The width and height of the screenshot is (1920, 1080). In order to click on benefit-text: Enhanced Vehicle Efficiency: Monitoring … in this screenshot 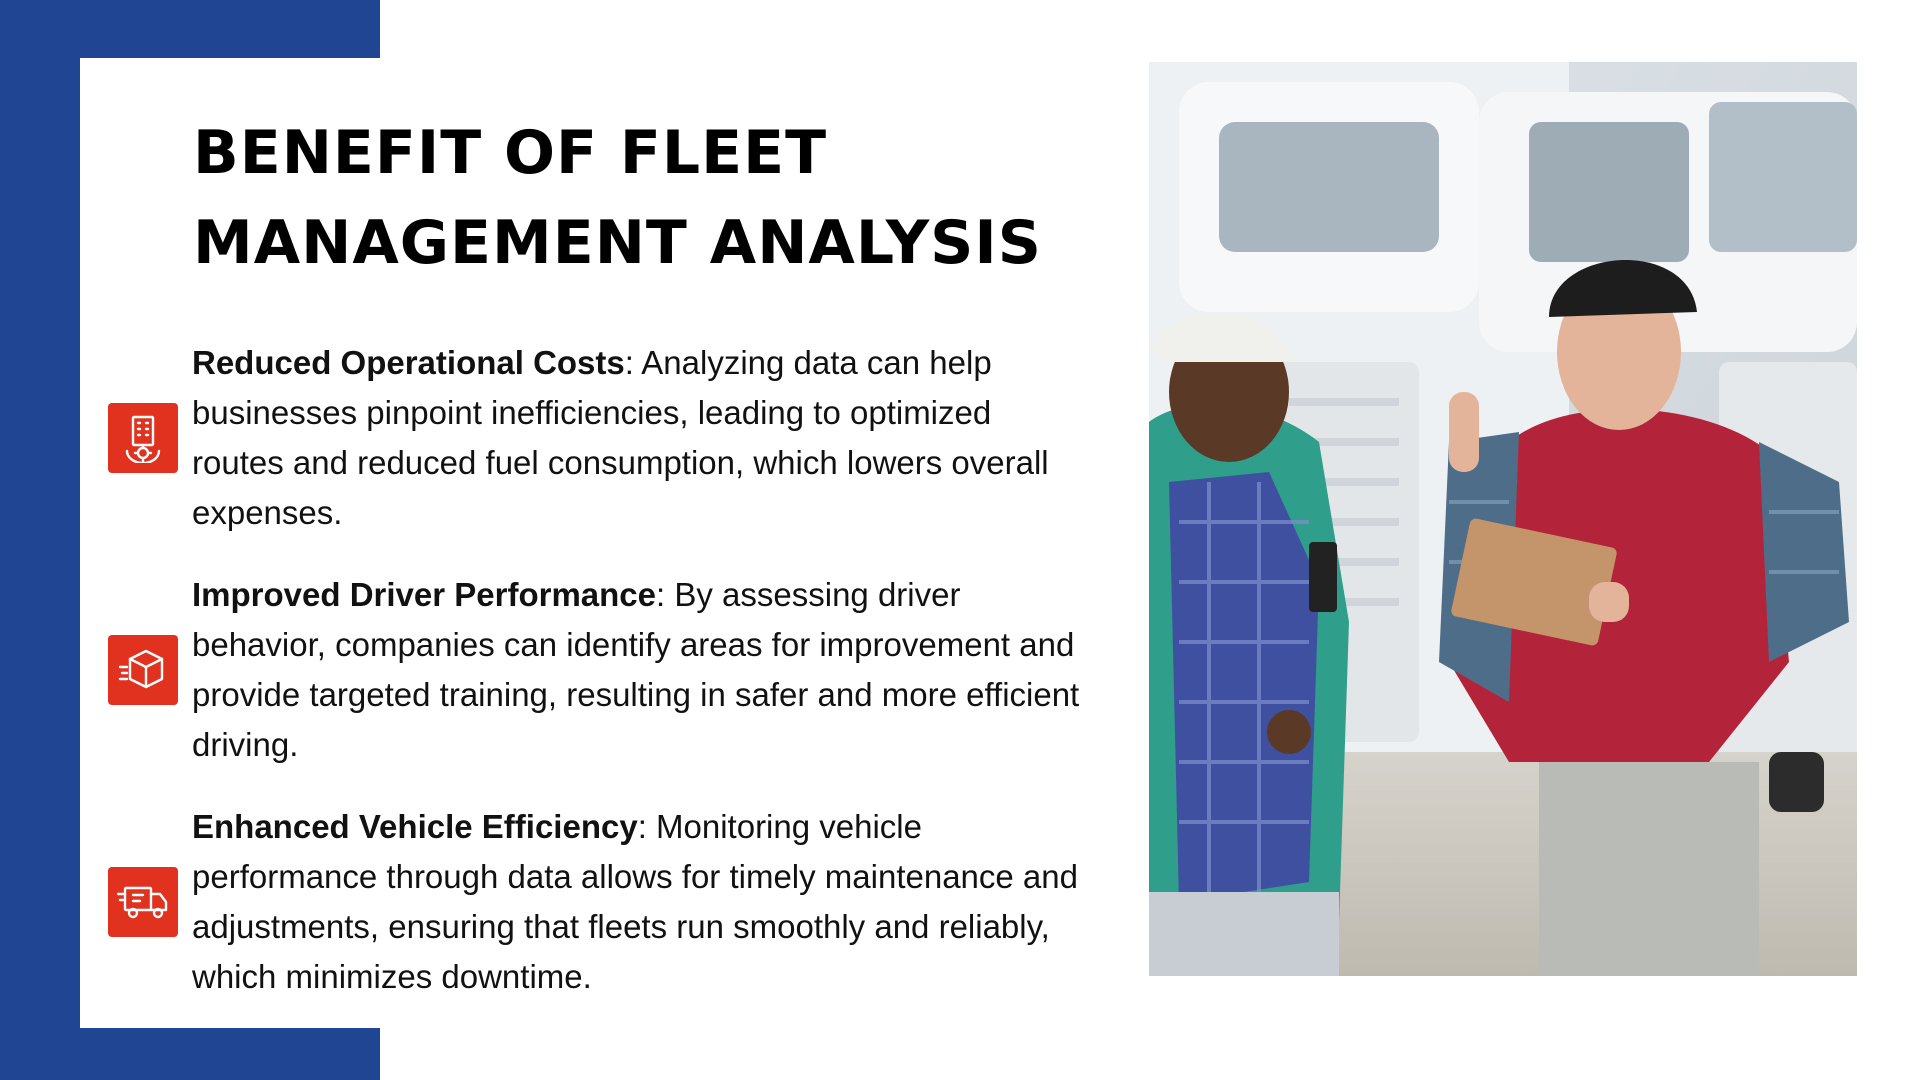, I will do `click(637, 902)`.